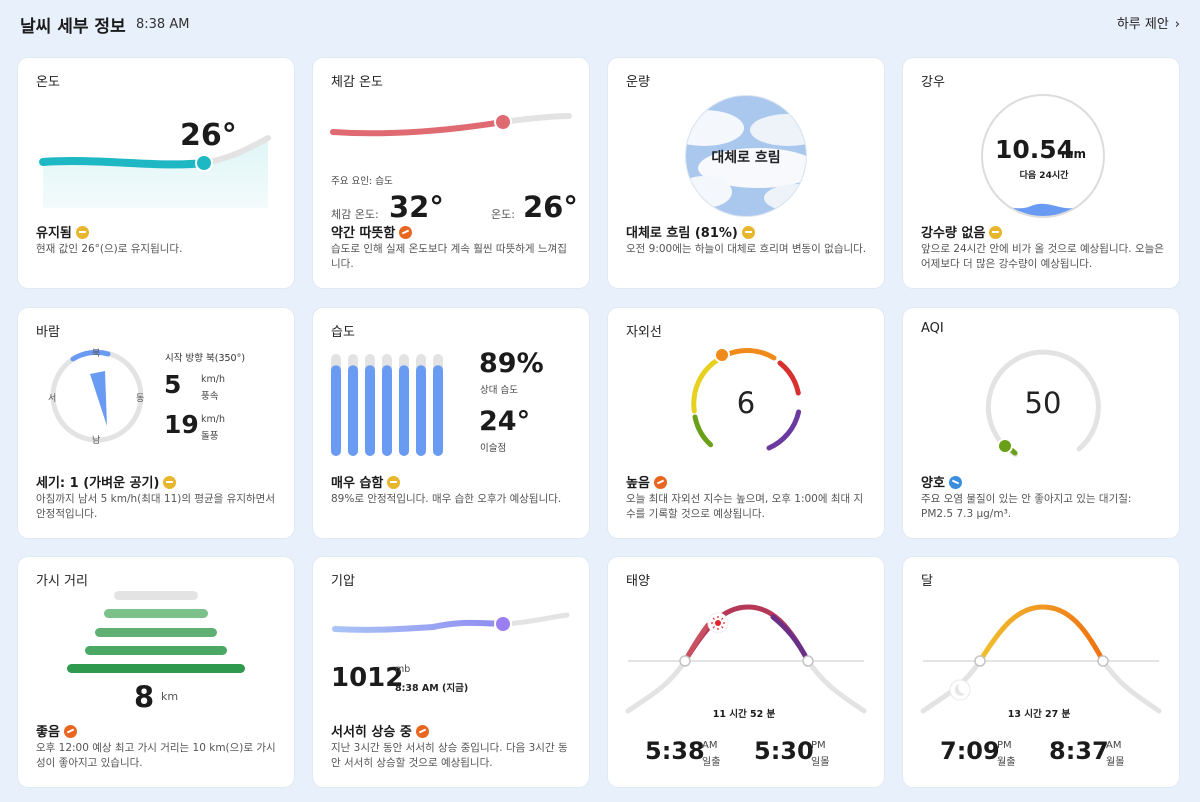 The width and height of the screenshot is (1200, 802). What do you see at coordinates (550, 207) in the screenshot?
I see `temp-value: 26°` at bounding box center [550, 207].